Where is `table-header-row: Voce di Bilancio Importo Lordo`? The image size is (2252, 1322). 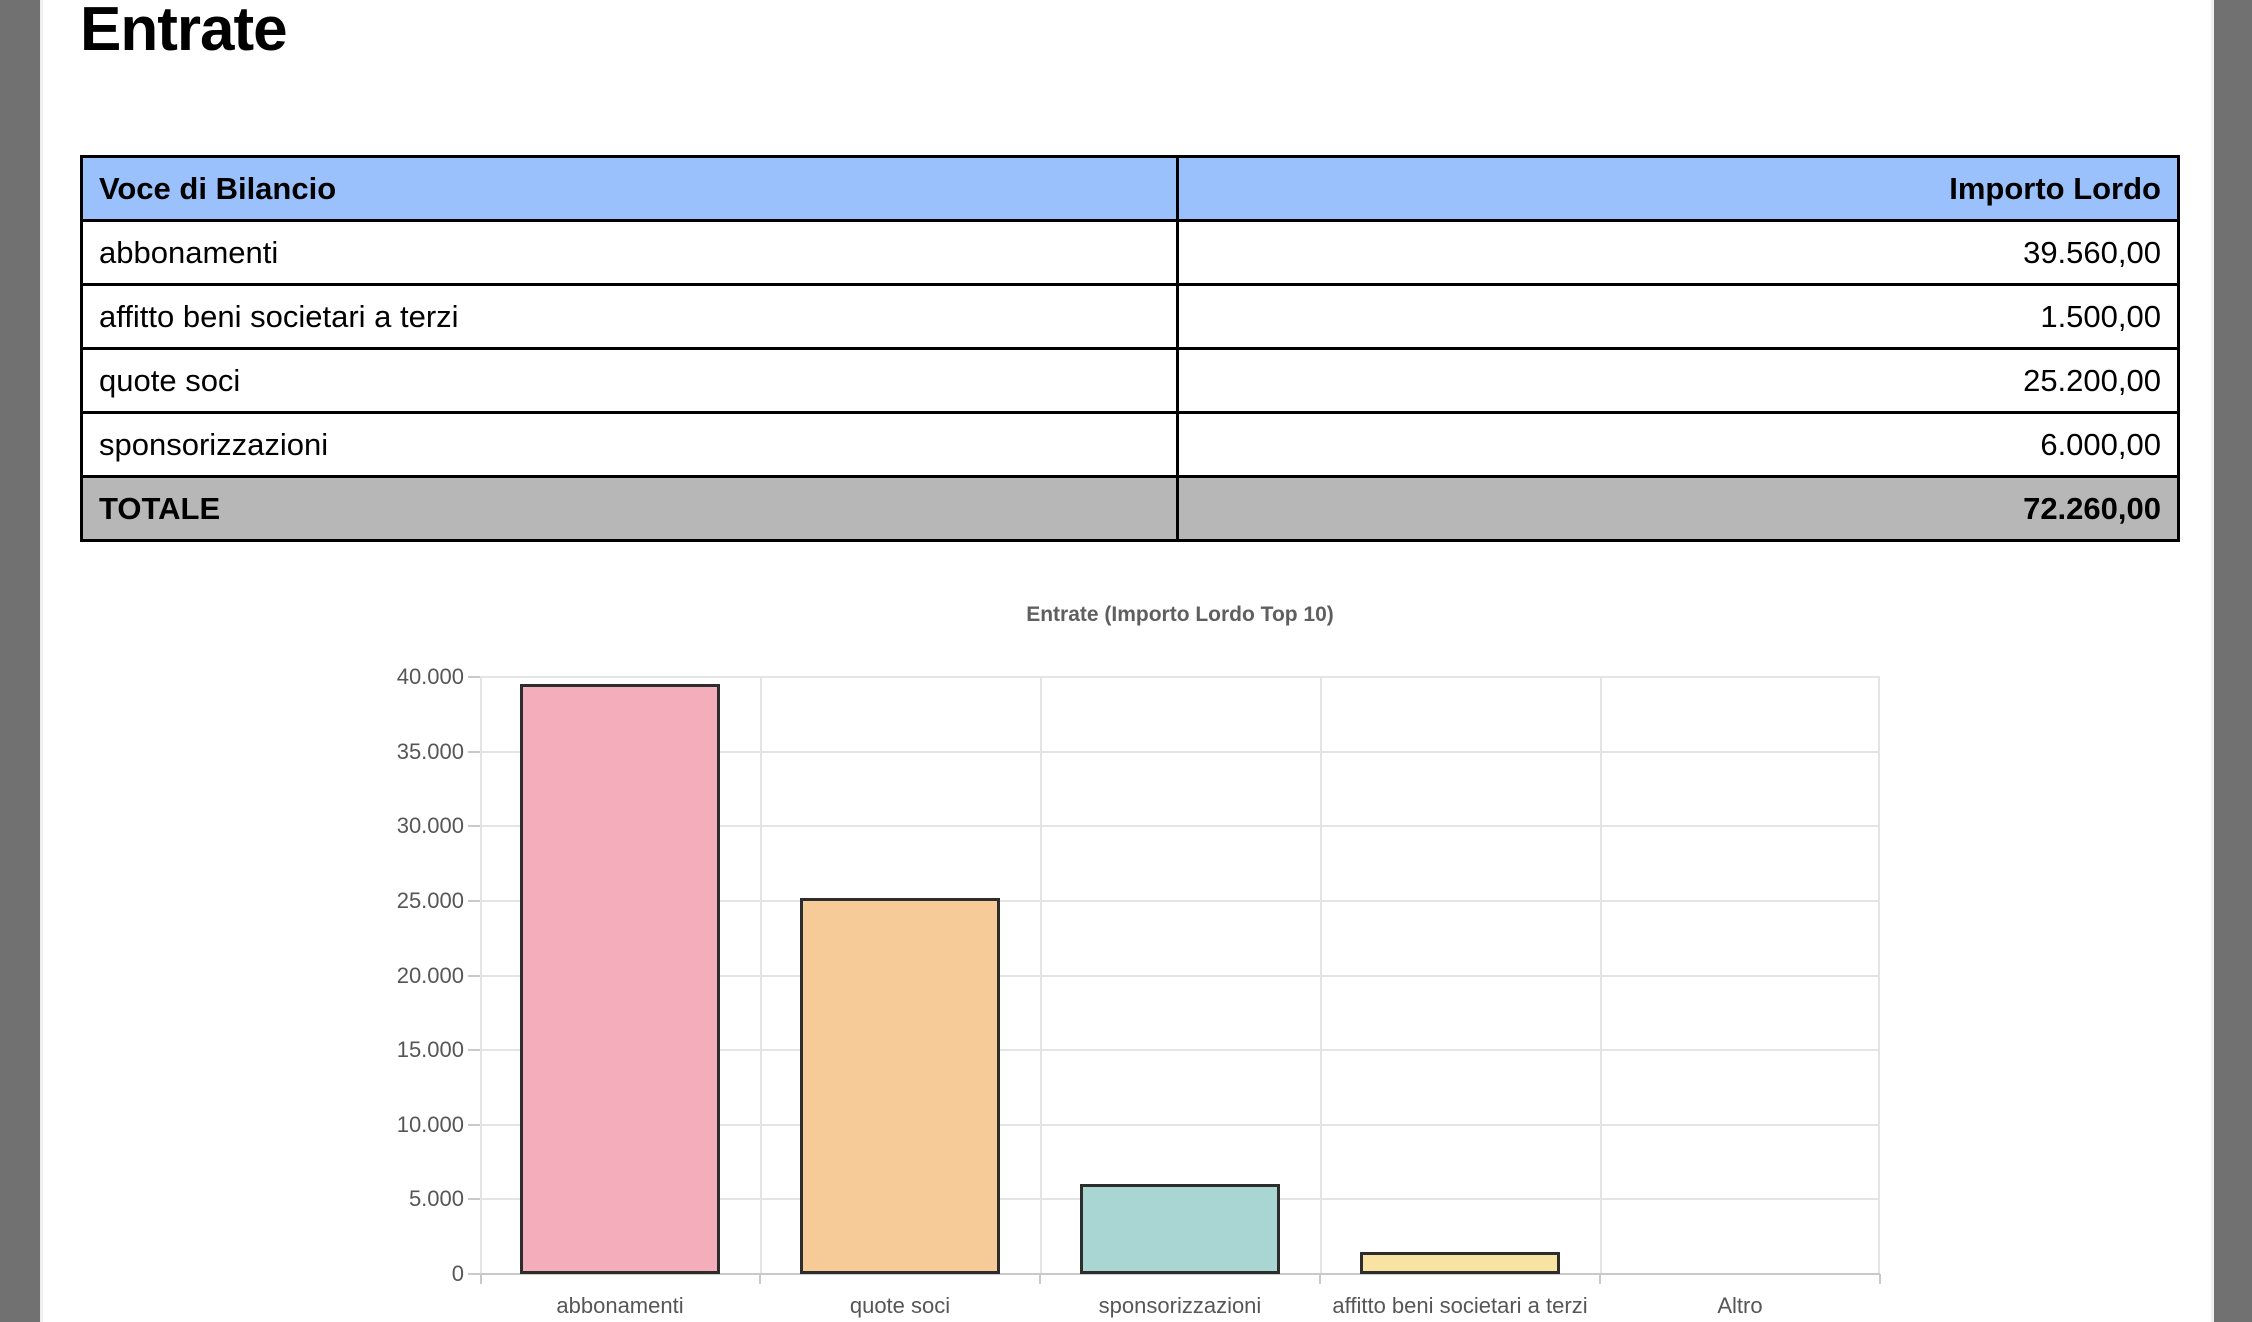 table-header-row: Voce di Bilancio Importo Lordo is located at coordinates (1129, 188).